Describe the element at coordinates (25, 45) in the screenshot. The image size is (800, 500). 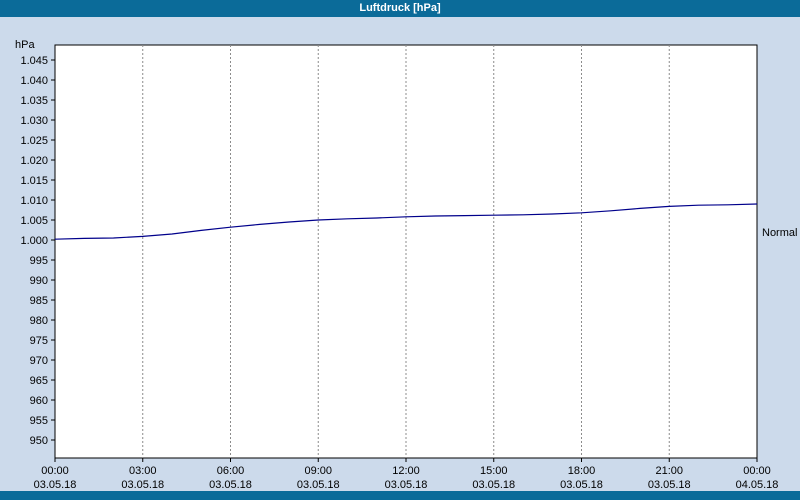
I see `y-axis-unit-label: hPa` at that location.